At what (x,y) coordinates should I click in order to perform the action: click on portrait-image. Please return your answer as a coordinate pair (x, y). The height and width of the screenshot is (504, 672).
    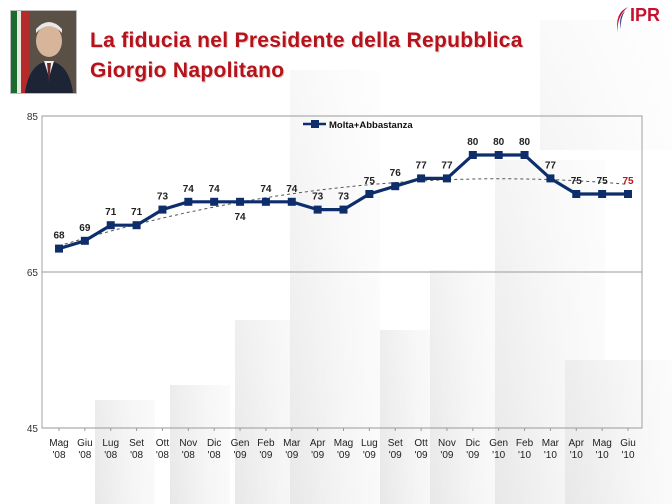
    Looking at the image, I should click on (43, 52).